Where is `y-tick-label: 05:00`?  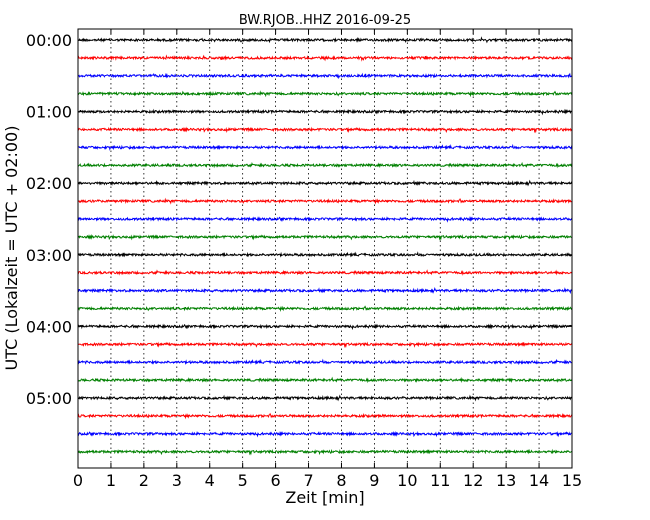
y-tick-label: 05:00 is located at coordinates (49, 398).